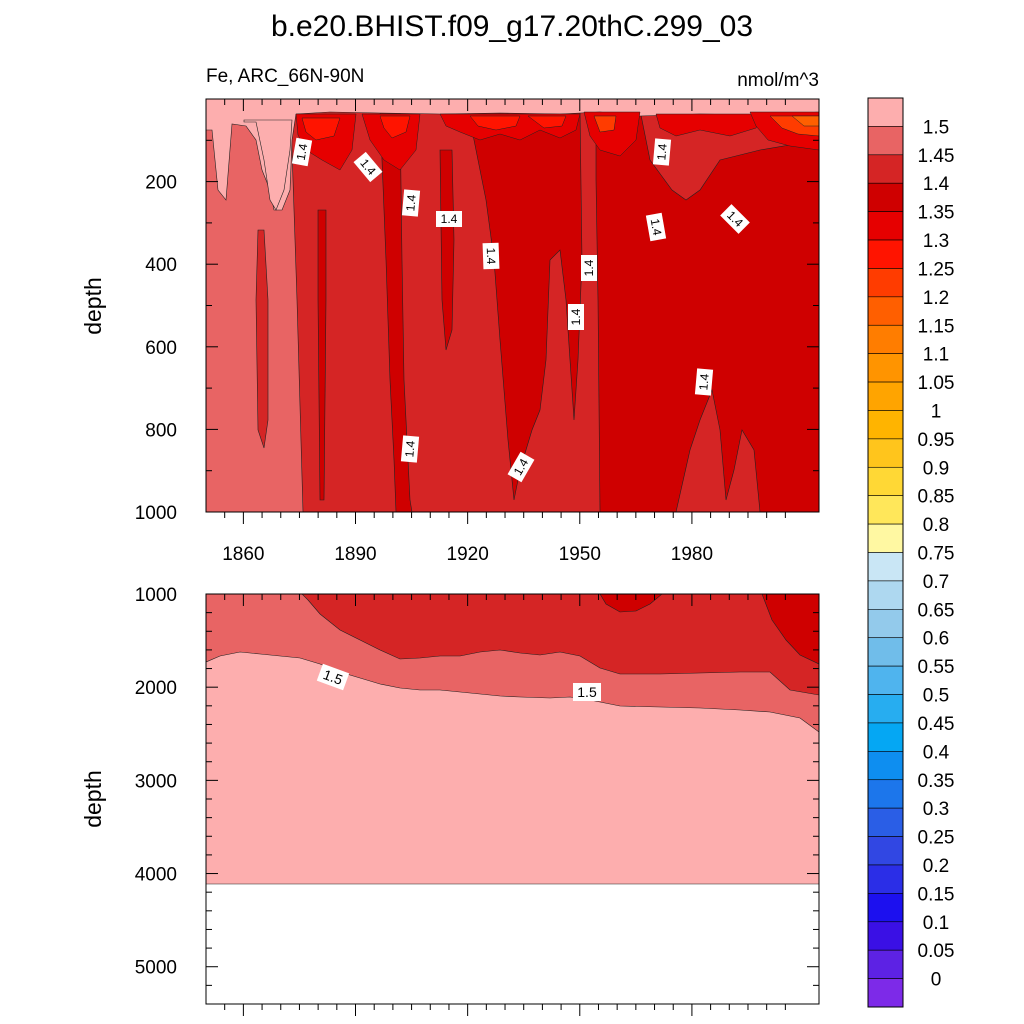  I want to click on y-tick-label: 2000, so click(156, 688).